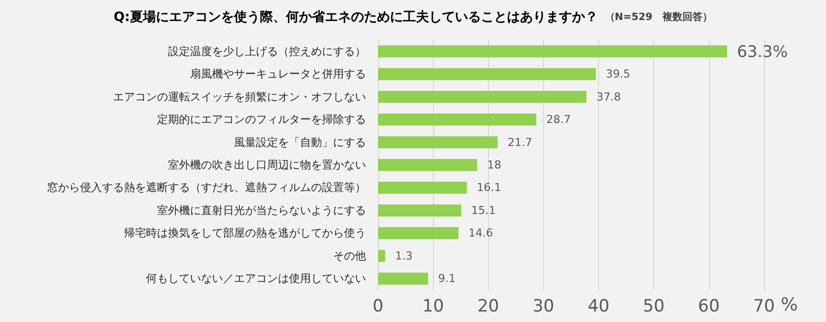 The height and width of the screenshot is (322, 826). What do you see at coordinates (483, 210) in the screenshot?
I see `data-label: 15.1` at bounding box center [483, 210].